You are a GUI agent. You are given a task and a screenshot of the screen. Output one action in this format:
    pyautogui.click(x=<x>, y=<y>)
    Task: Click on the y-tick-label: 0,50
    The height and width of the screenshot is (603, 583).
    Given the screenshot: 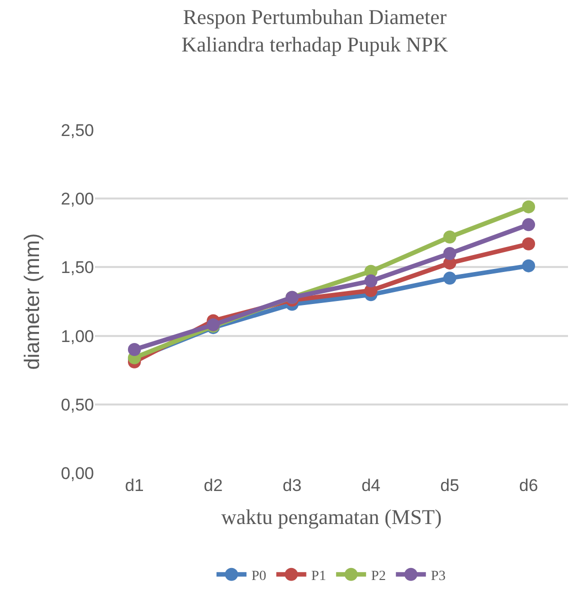 What is the action you would take?
    pyautogui.click(x=77, y=404)
    